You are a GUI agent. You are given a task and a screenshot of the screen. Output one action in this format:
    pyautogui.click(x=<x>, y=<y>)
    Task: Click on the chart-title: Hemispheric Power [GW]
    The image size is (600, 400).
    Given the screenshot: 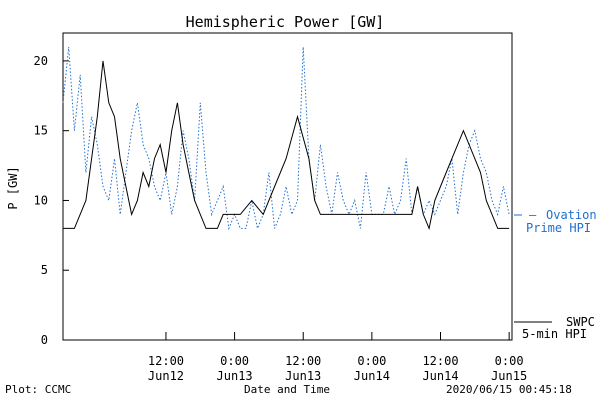 What is the action you would take?
    pyautogui.click(x=285, y=22)
    